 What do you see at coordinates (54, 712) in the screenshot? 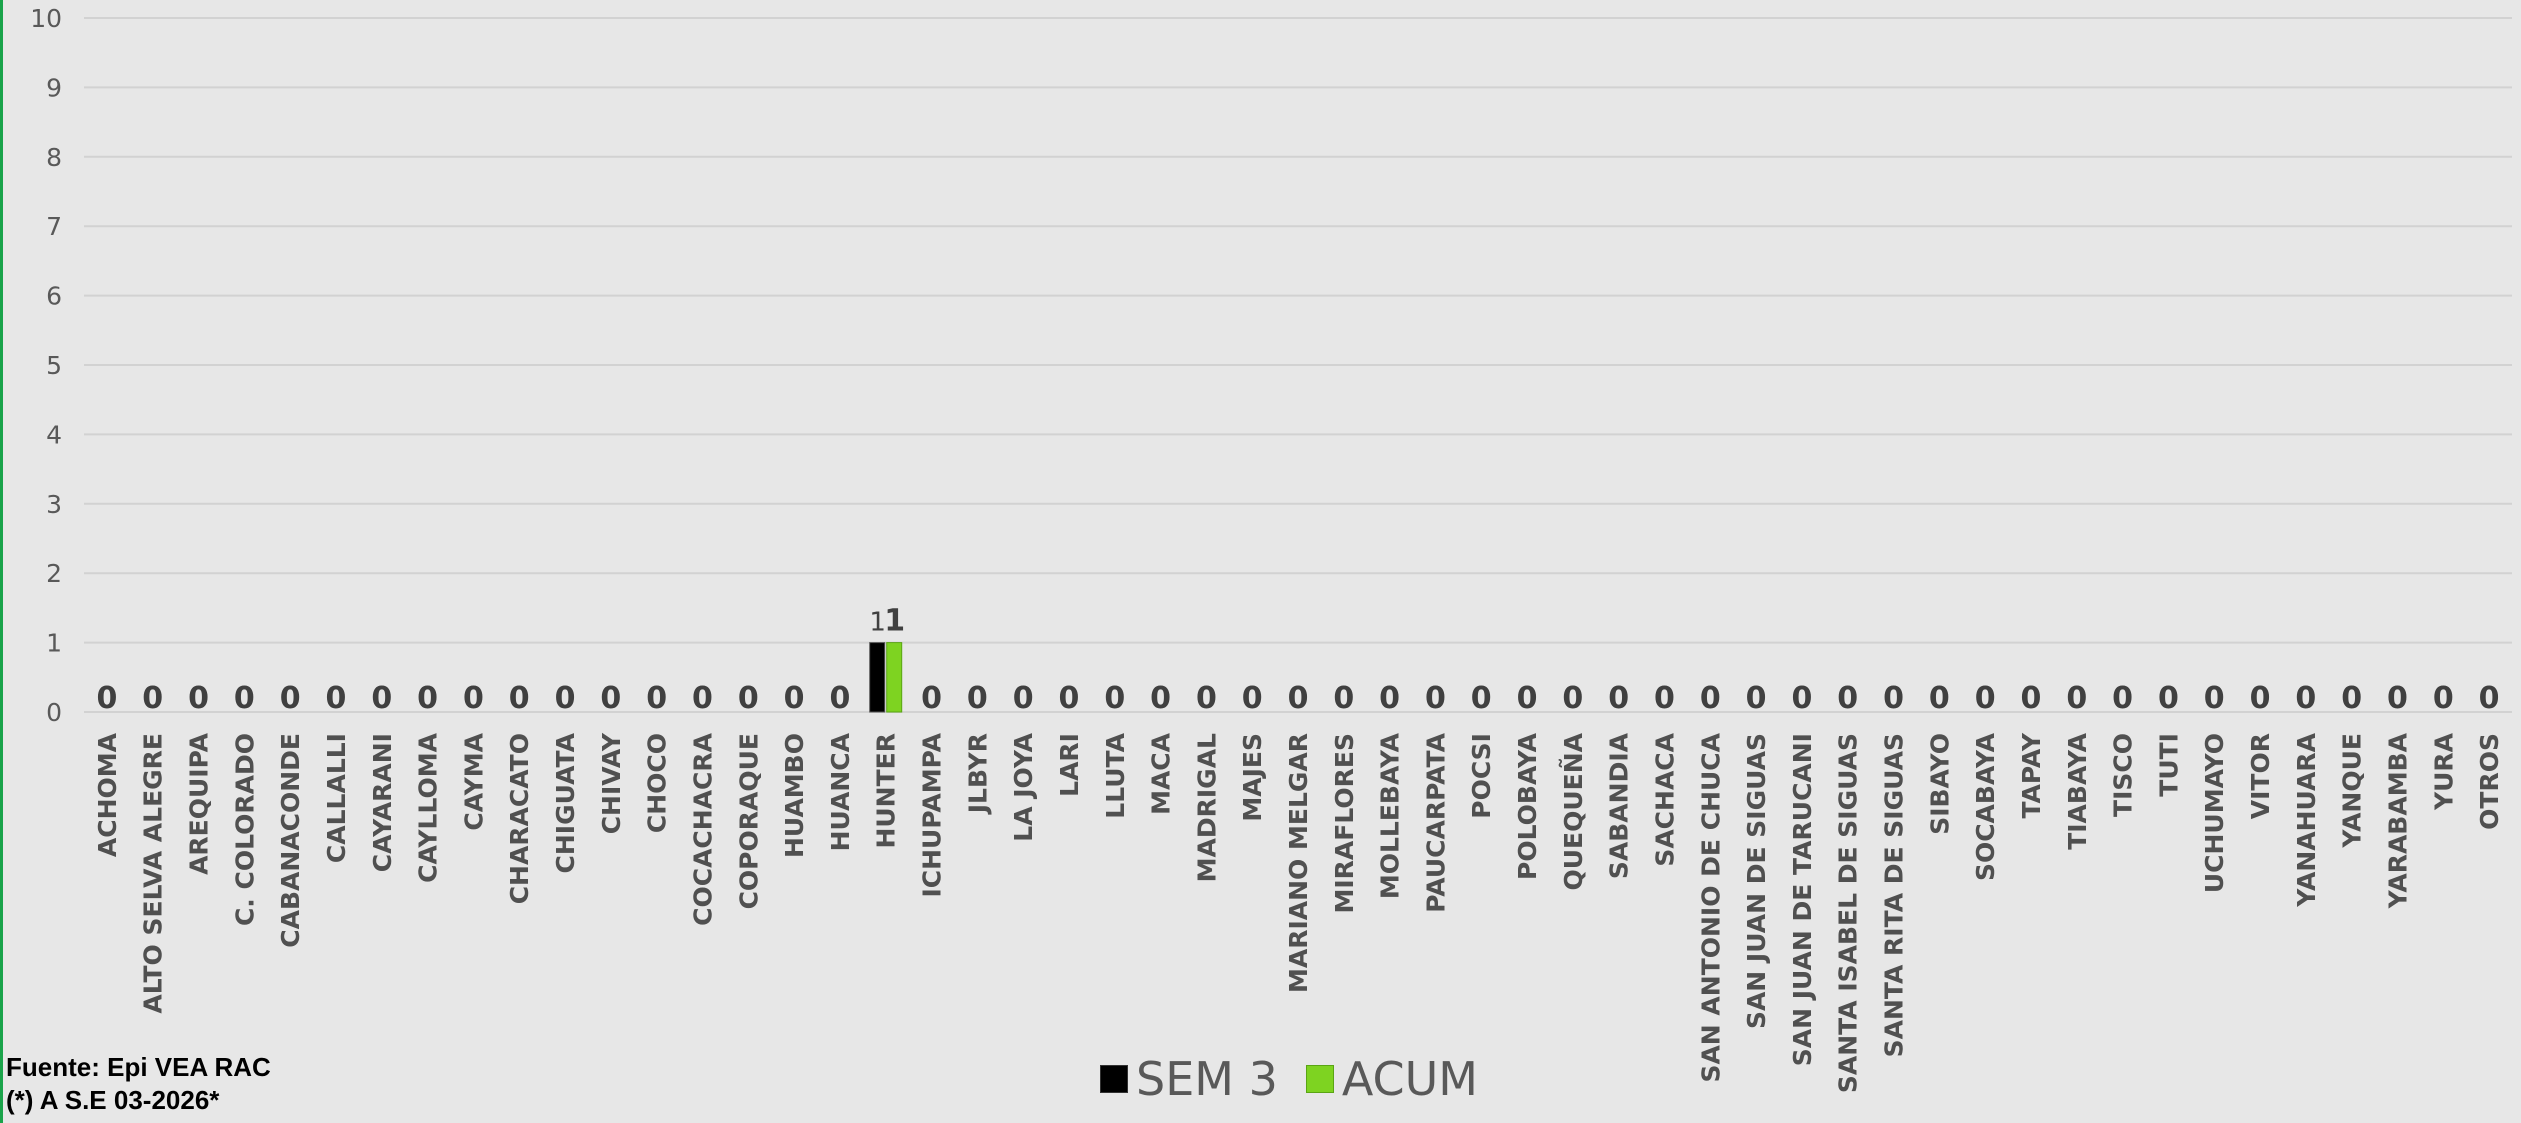
I see `y-tick-label: 0` at bounding box center [54, 712].